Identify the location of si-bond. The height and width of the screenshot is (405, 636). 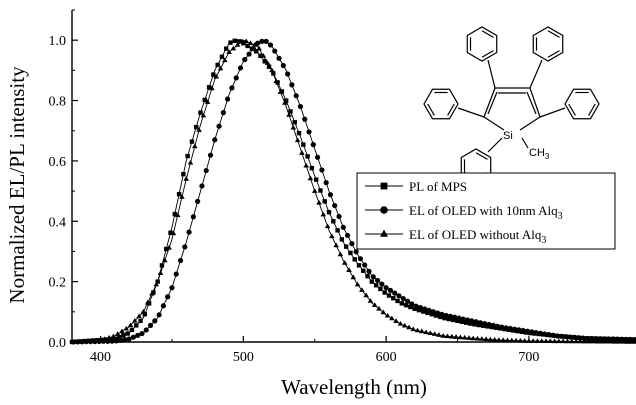
(494, 123).